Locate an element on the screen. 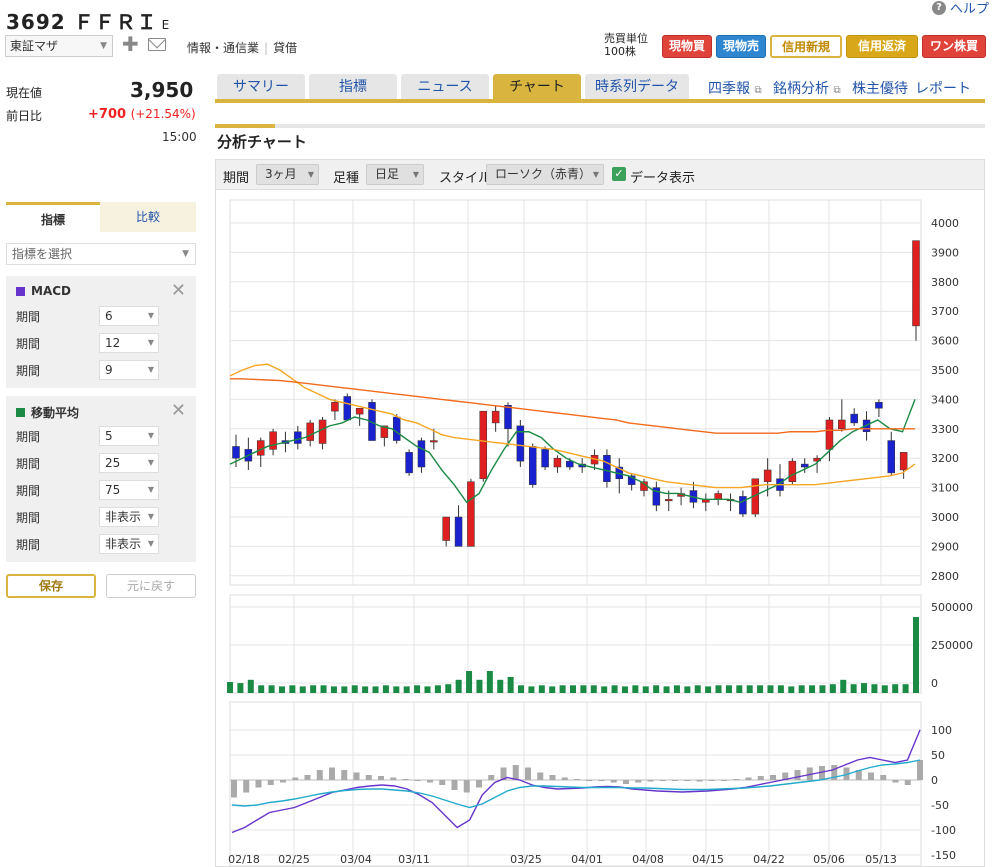  section-title: 分析チャート is located at coordinates (262, 142).